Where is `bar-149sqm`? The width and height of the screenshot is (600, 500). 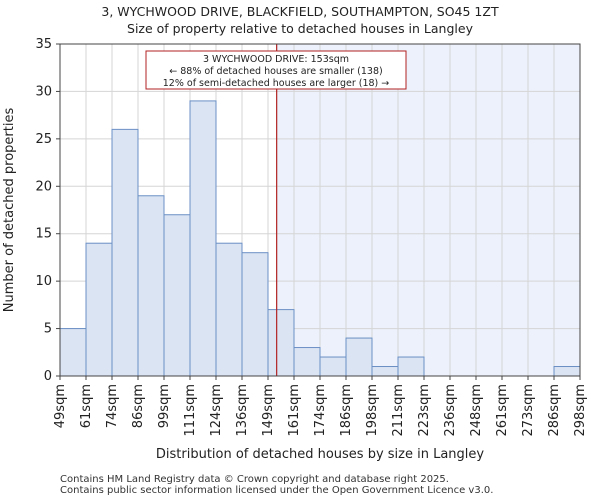
bar-149sqm is located at coordinates (281, 343).